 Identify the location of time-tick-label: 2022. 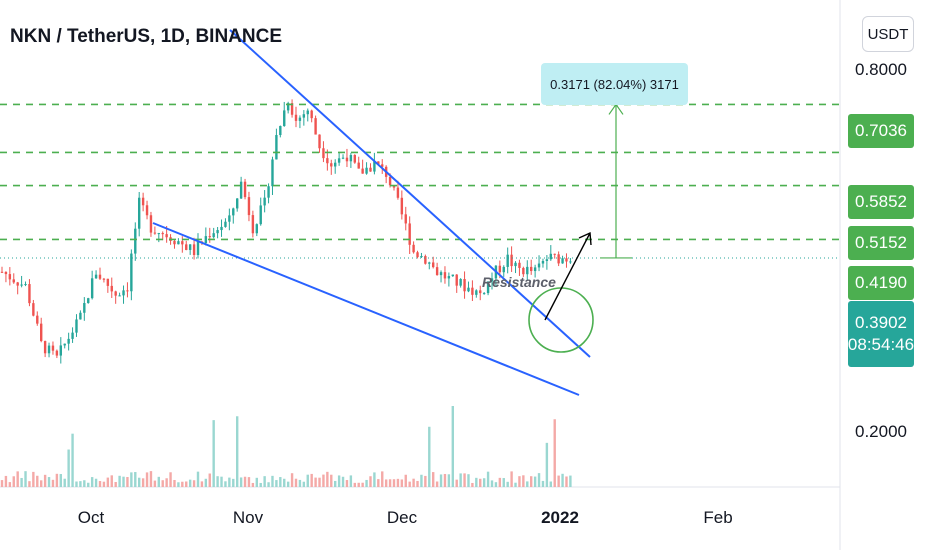
(560, 517).